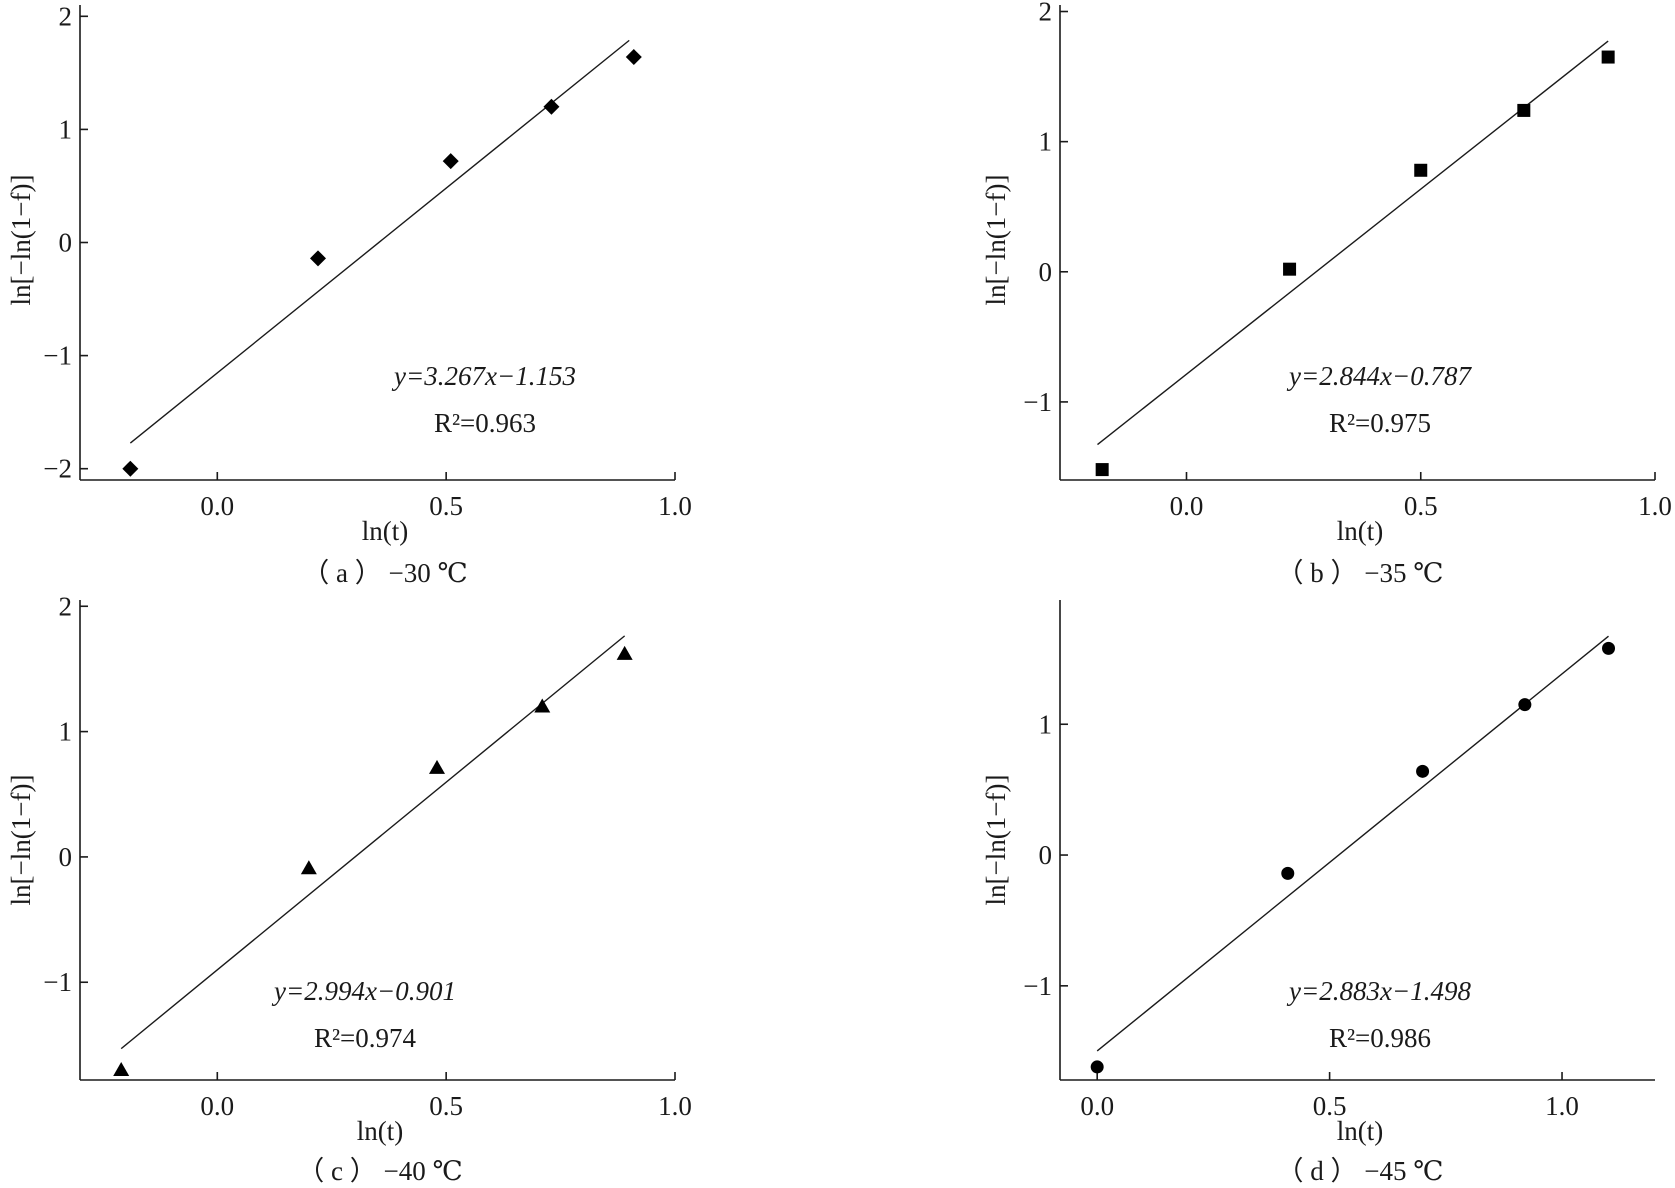 This screenshot has height=1188, width=1675. What do you see at coordinates (365, 1038) in the screenshot?
I see `panel-c-r2: R²=0.974` at bounding box center [365, 1038].